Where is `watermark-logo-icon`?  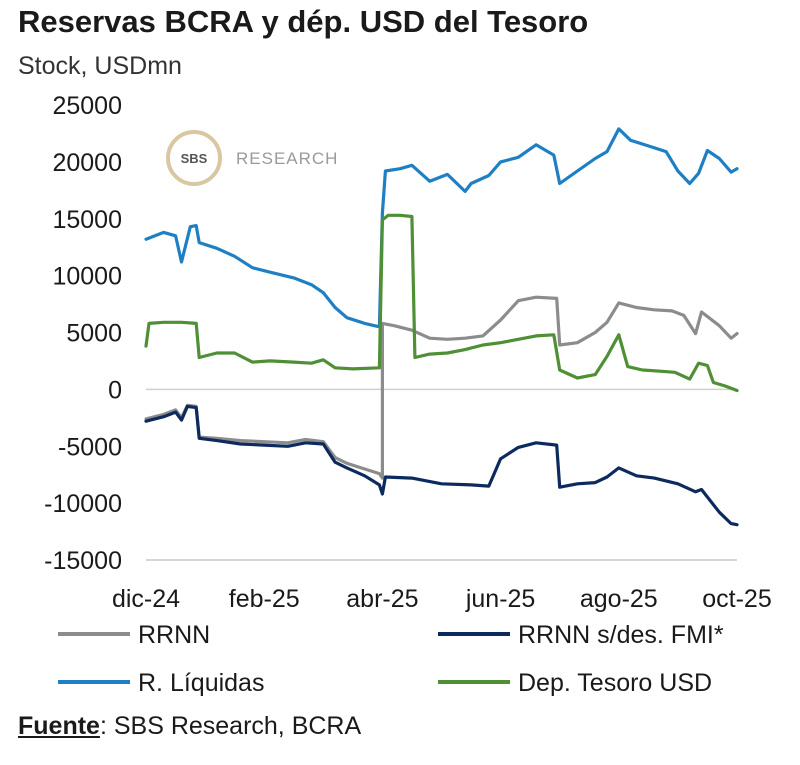 watermark-logo-icon is located at coordinates (194, 158).